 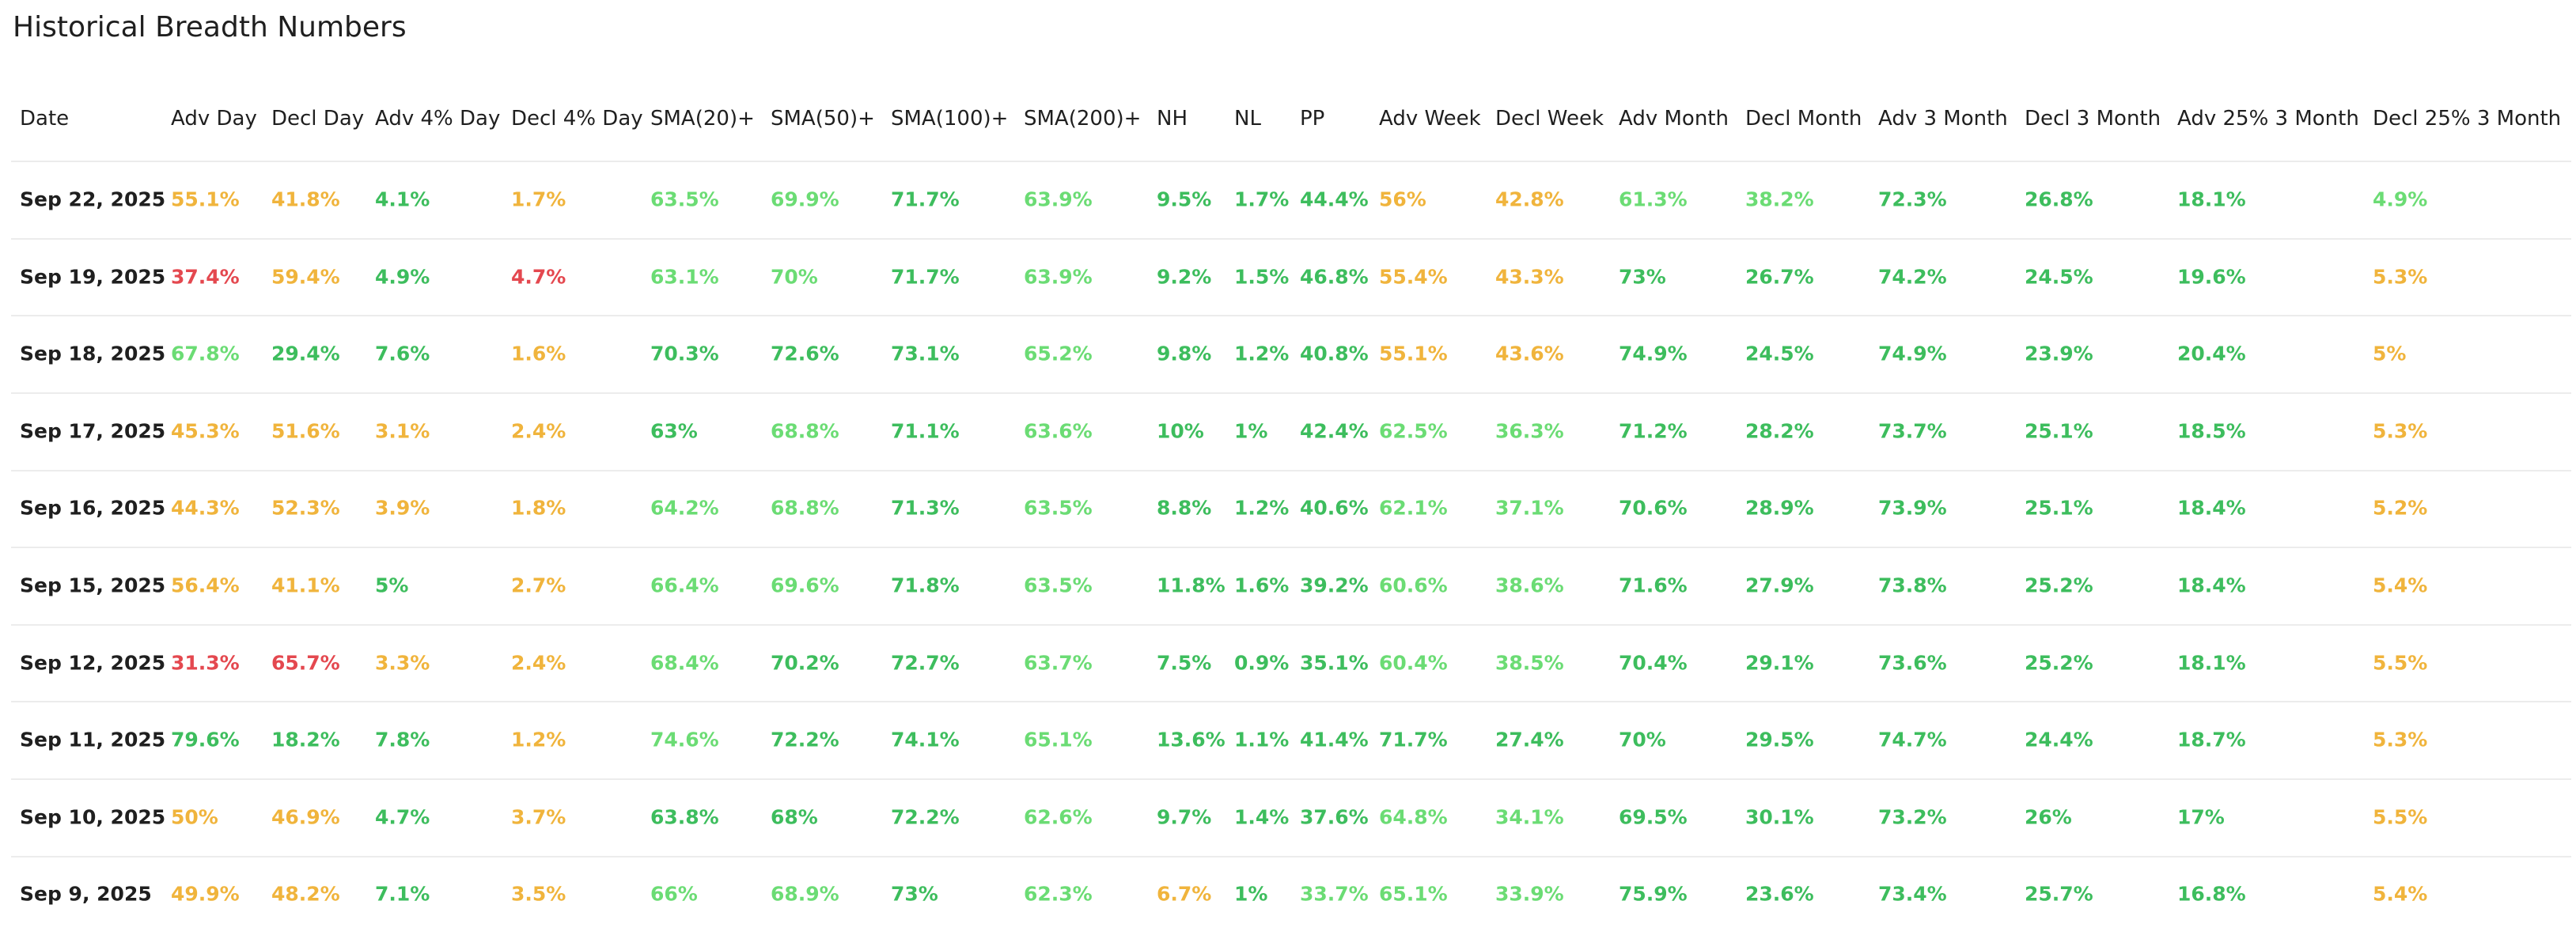 I want to click on value-cell: 73.6%, so click(x=1912, y=663).